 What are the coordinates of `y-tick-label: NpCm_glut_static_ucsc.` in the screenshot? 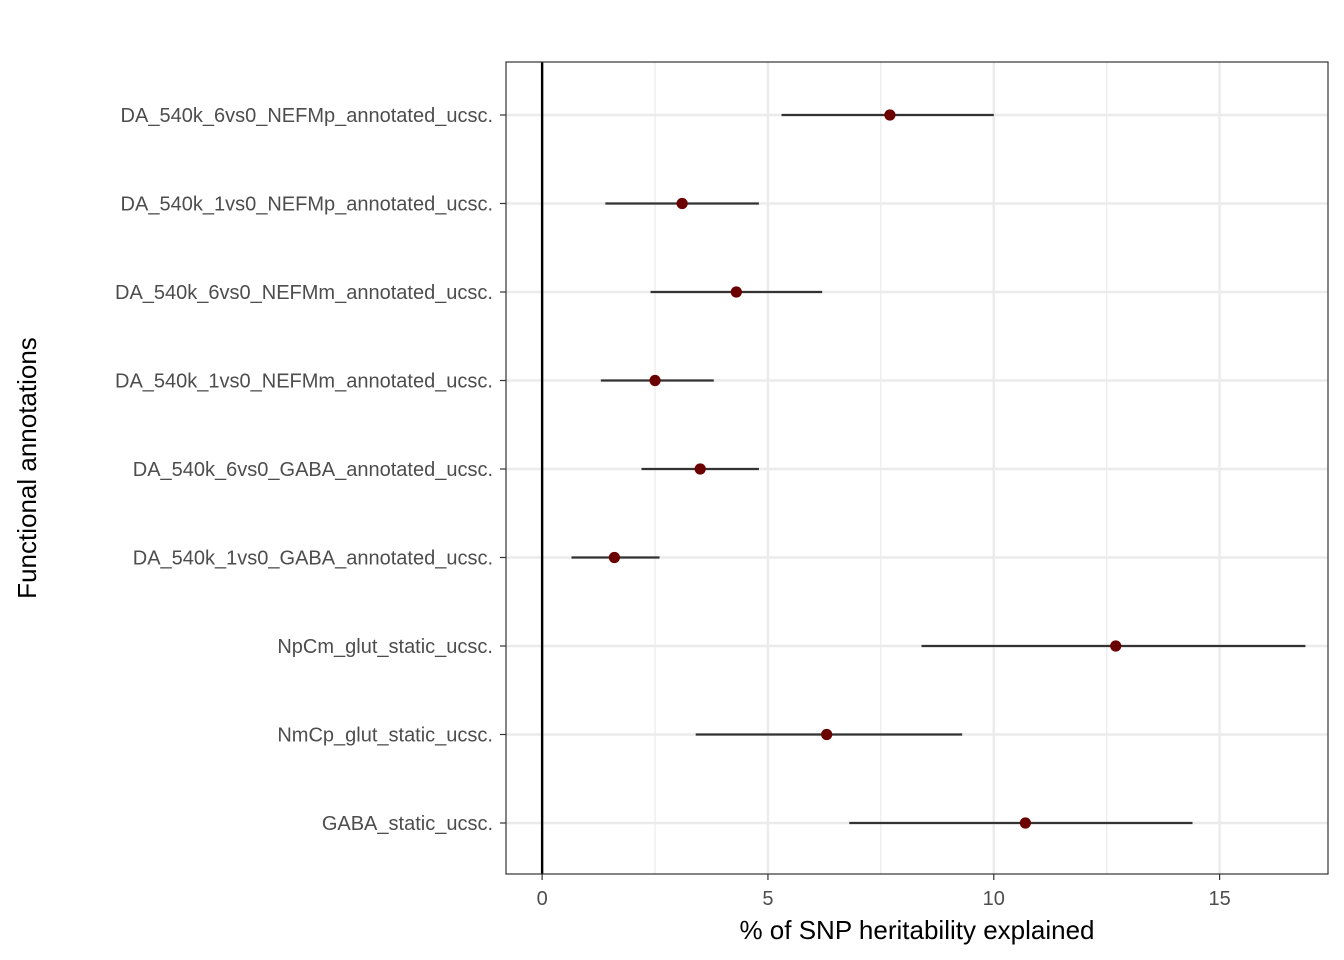 It's located at (385, 647).